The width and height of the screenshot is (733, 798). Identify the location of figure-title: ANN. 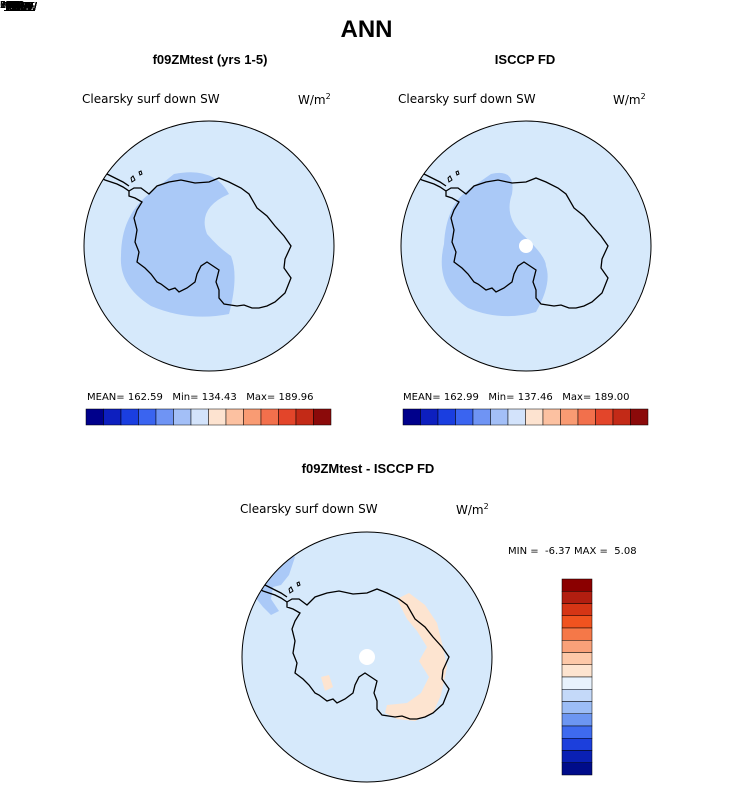
(366, 29).